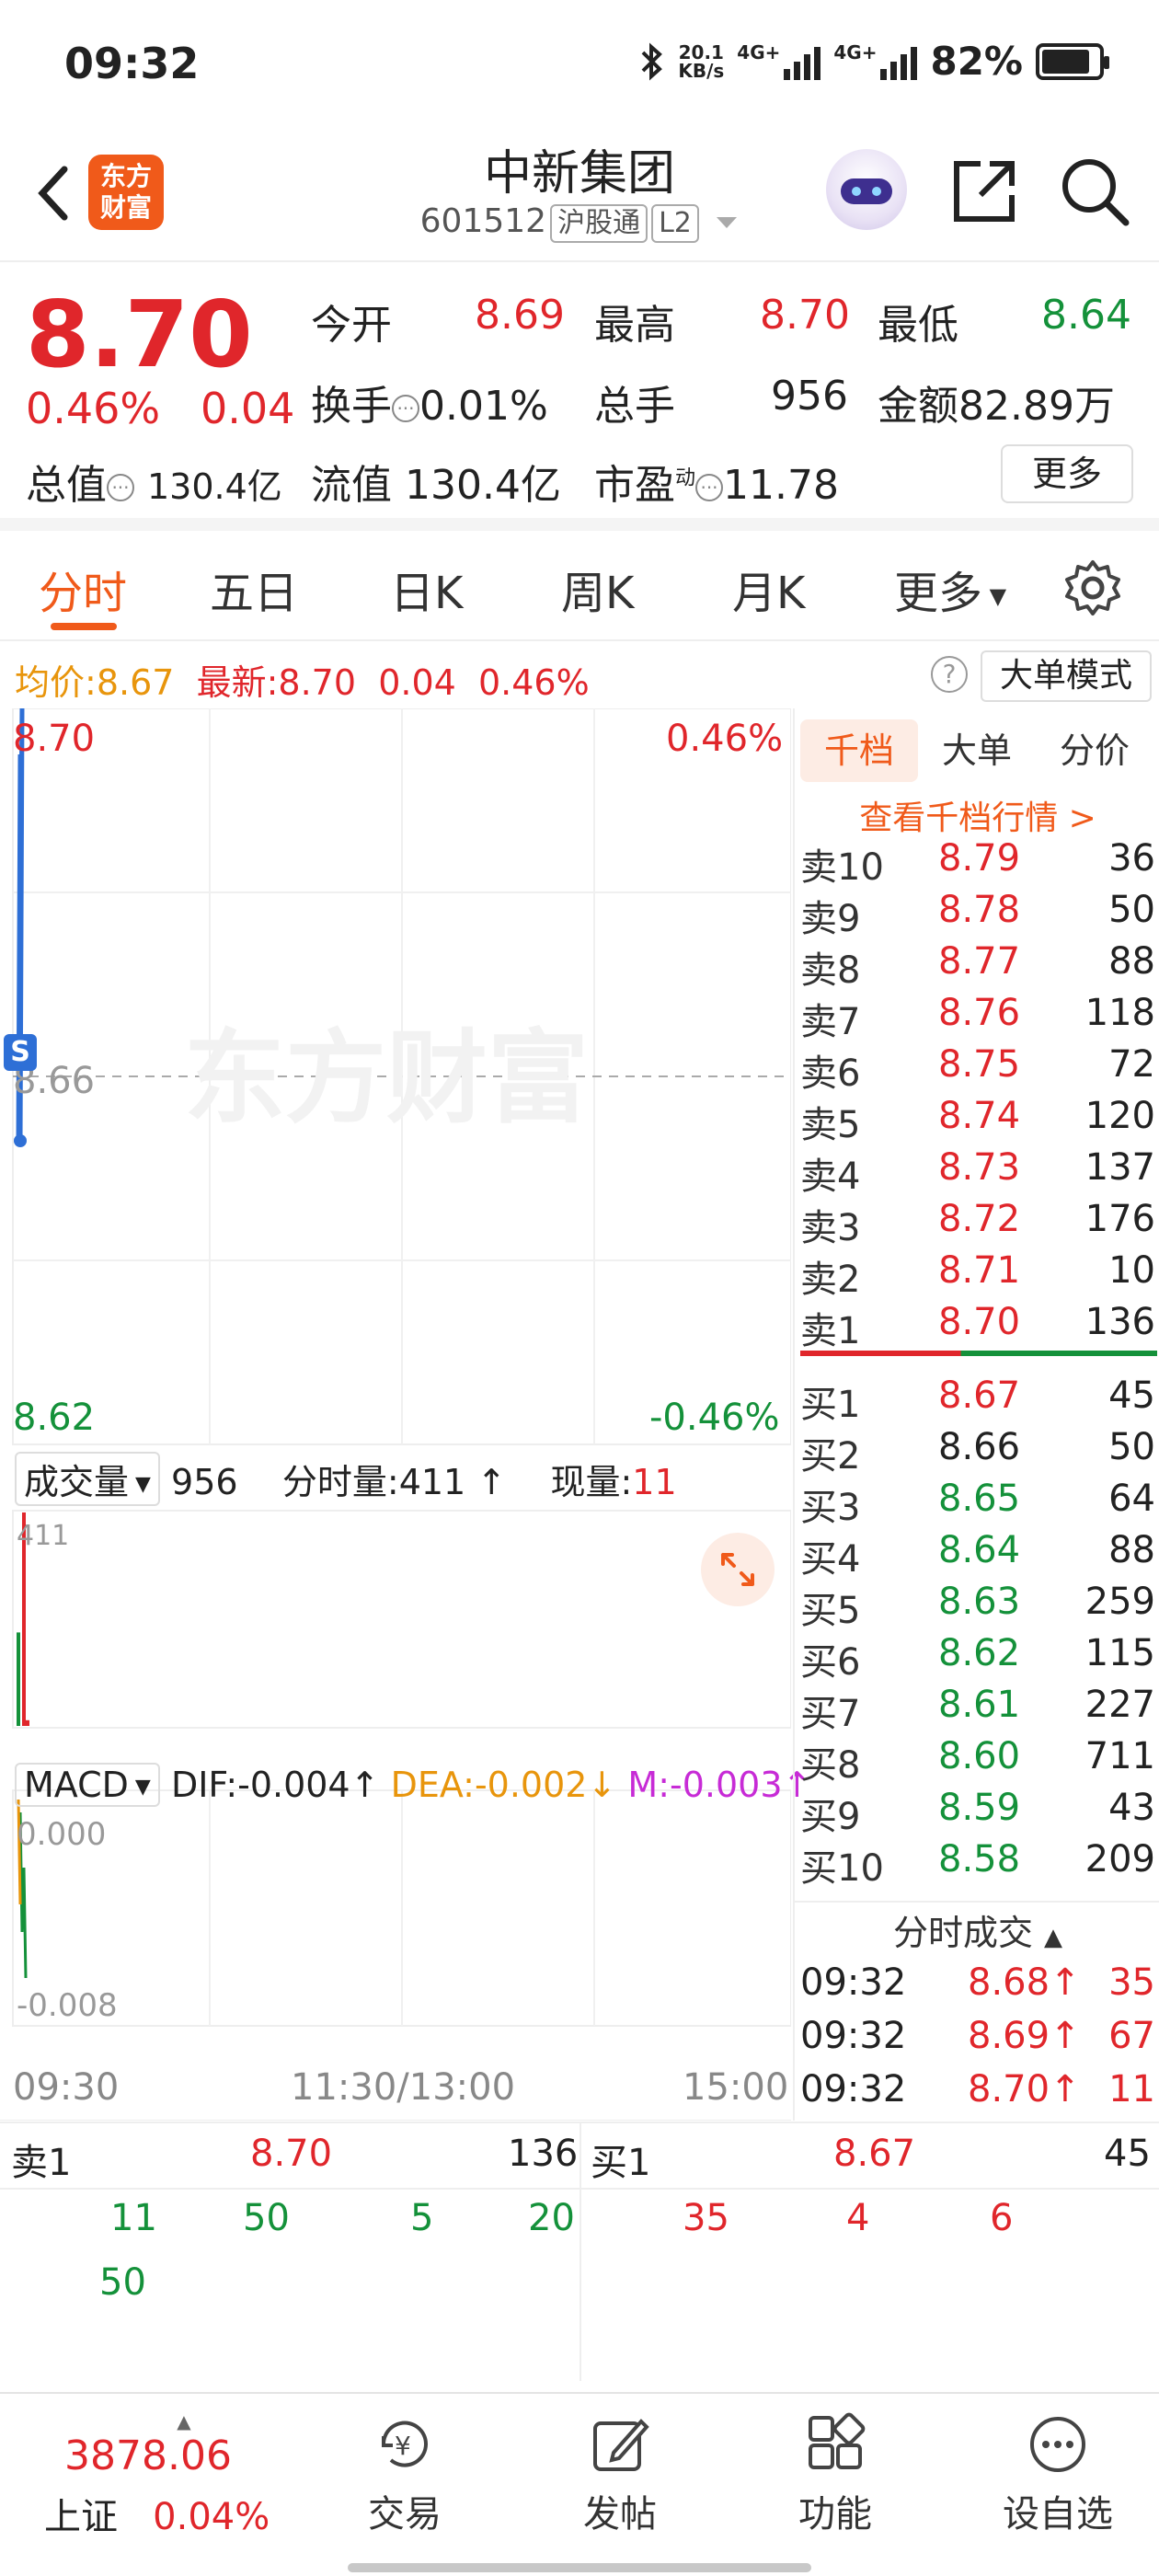  I want to click on ask-label: 卖2, so click(830, 1280).